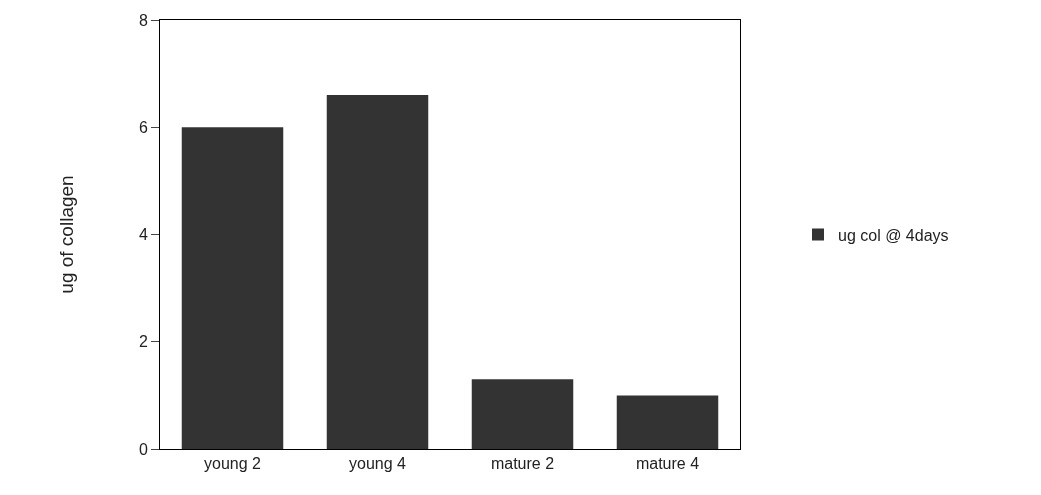 This screenshot has width=1041, height=495. I want to click on x-tick-label: young 2, so click(233, 464).